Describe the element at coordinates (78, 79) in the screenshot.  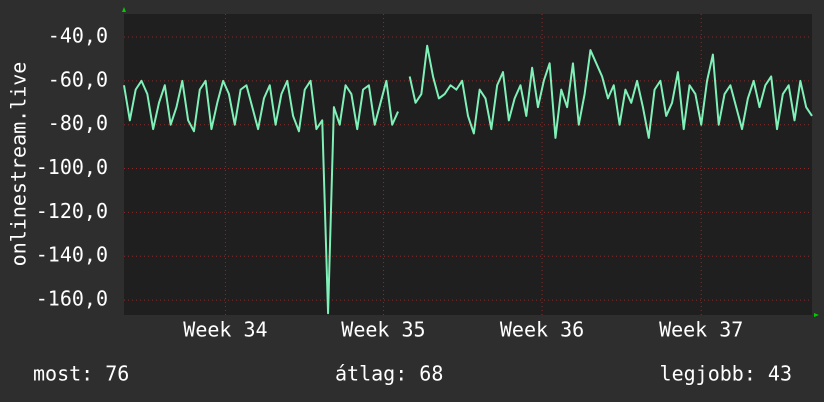
I see `y-tick-label: -60,0` at that location.